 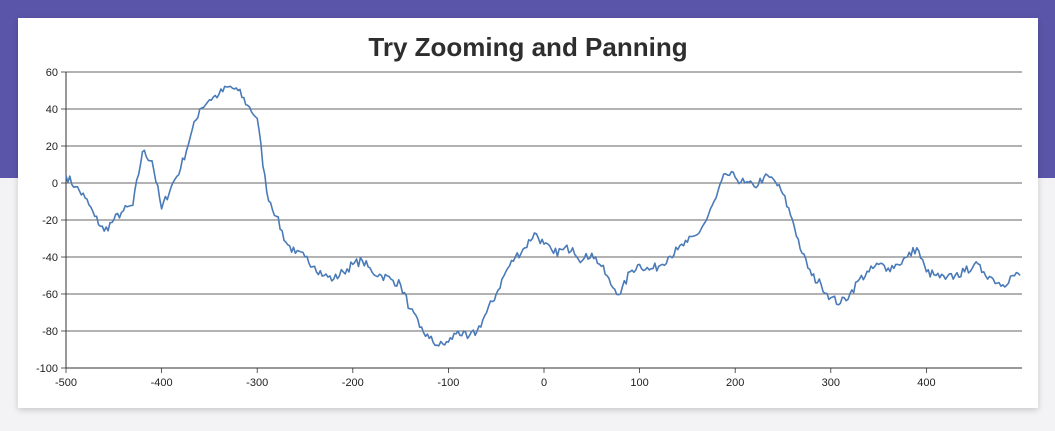 What do you see at coordinates (544, 383) in the screenshot?
I see `x-tick-label: 0` at bounding box center [544, 383].